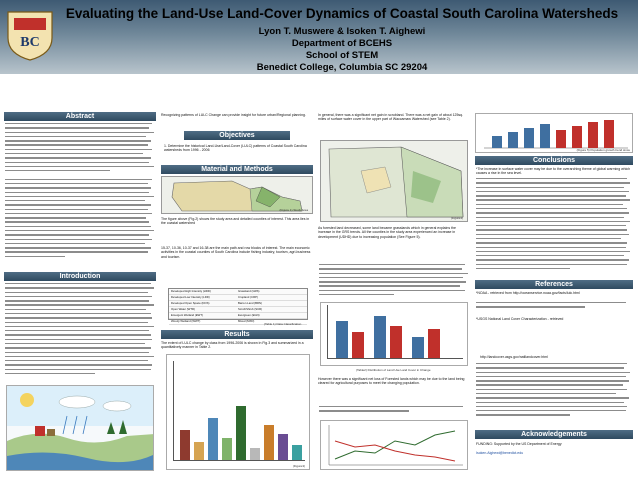  Describe the element at coordinates (342, 31) in the screenshot. I see `authors: Lyon T. Muswere & Isoken T. Aighewi` at that location.